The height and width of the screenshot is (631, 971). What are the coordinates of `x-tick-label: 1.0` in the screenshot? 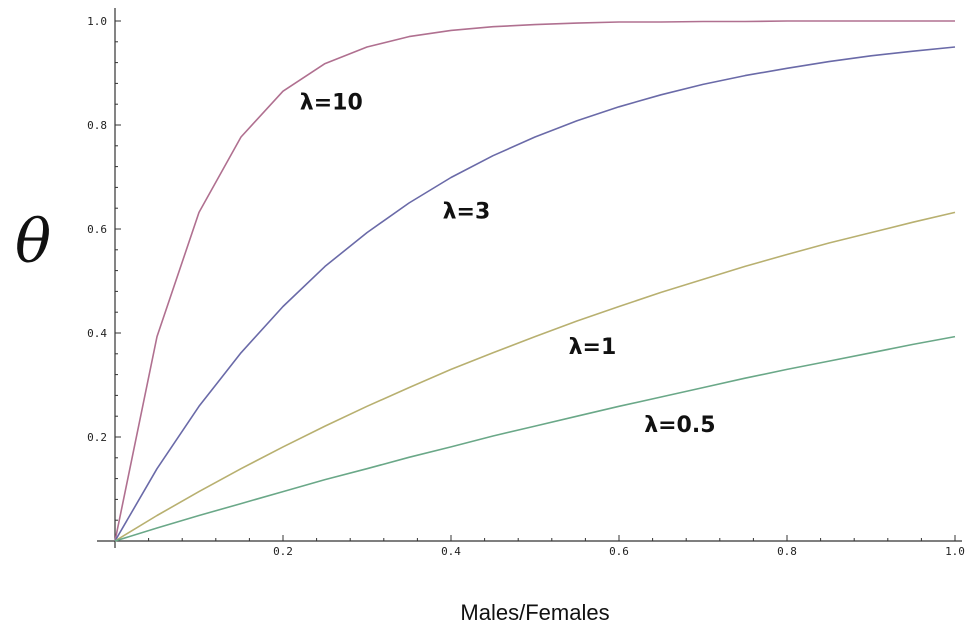 It's located at (955, 551).